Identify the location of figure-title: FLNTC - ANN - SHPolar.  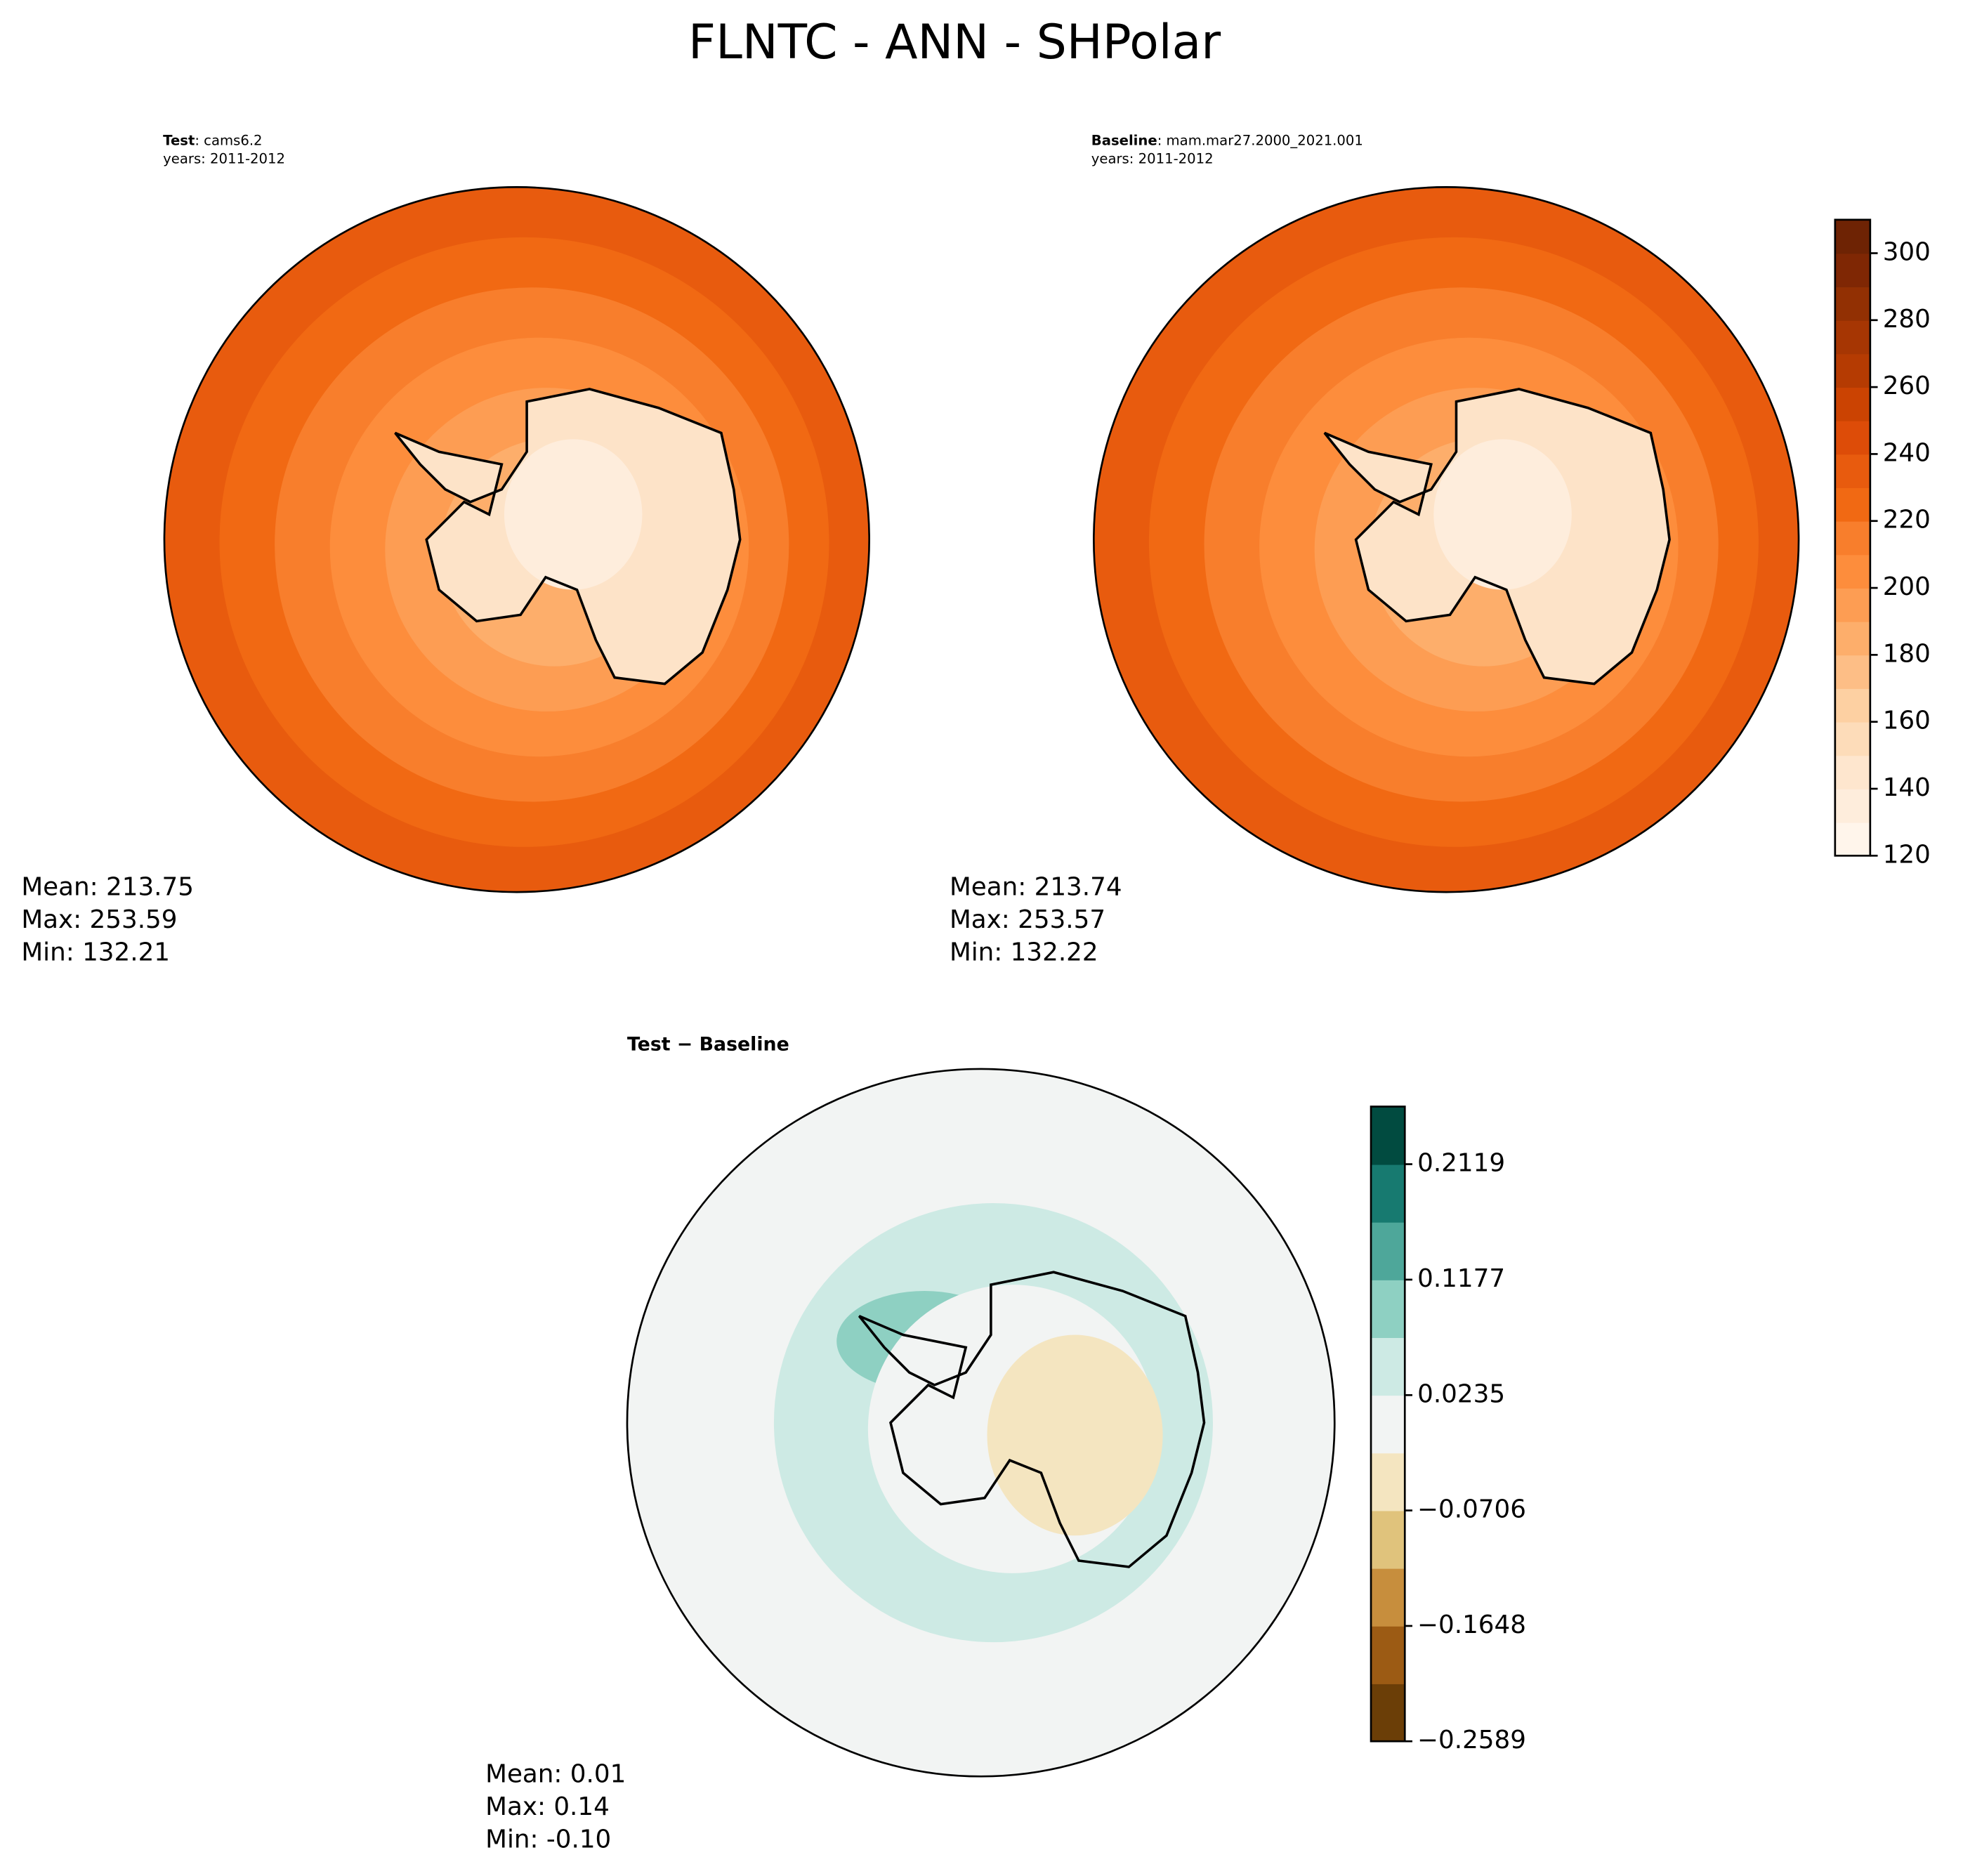
(954, 42).